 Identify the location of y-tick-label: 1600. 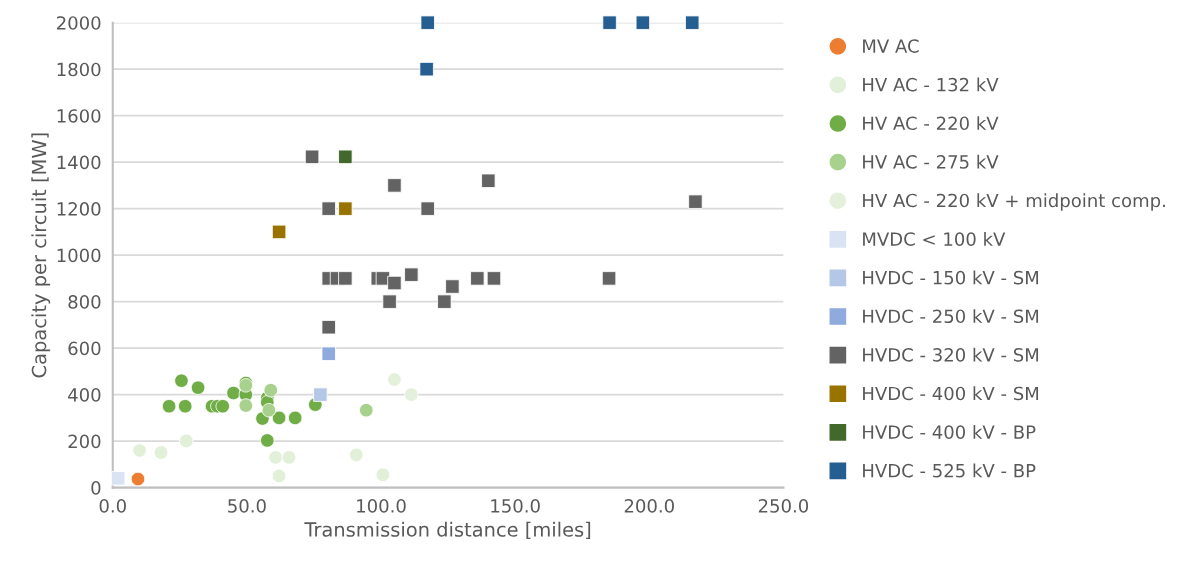
(79, 116).